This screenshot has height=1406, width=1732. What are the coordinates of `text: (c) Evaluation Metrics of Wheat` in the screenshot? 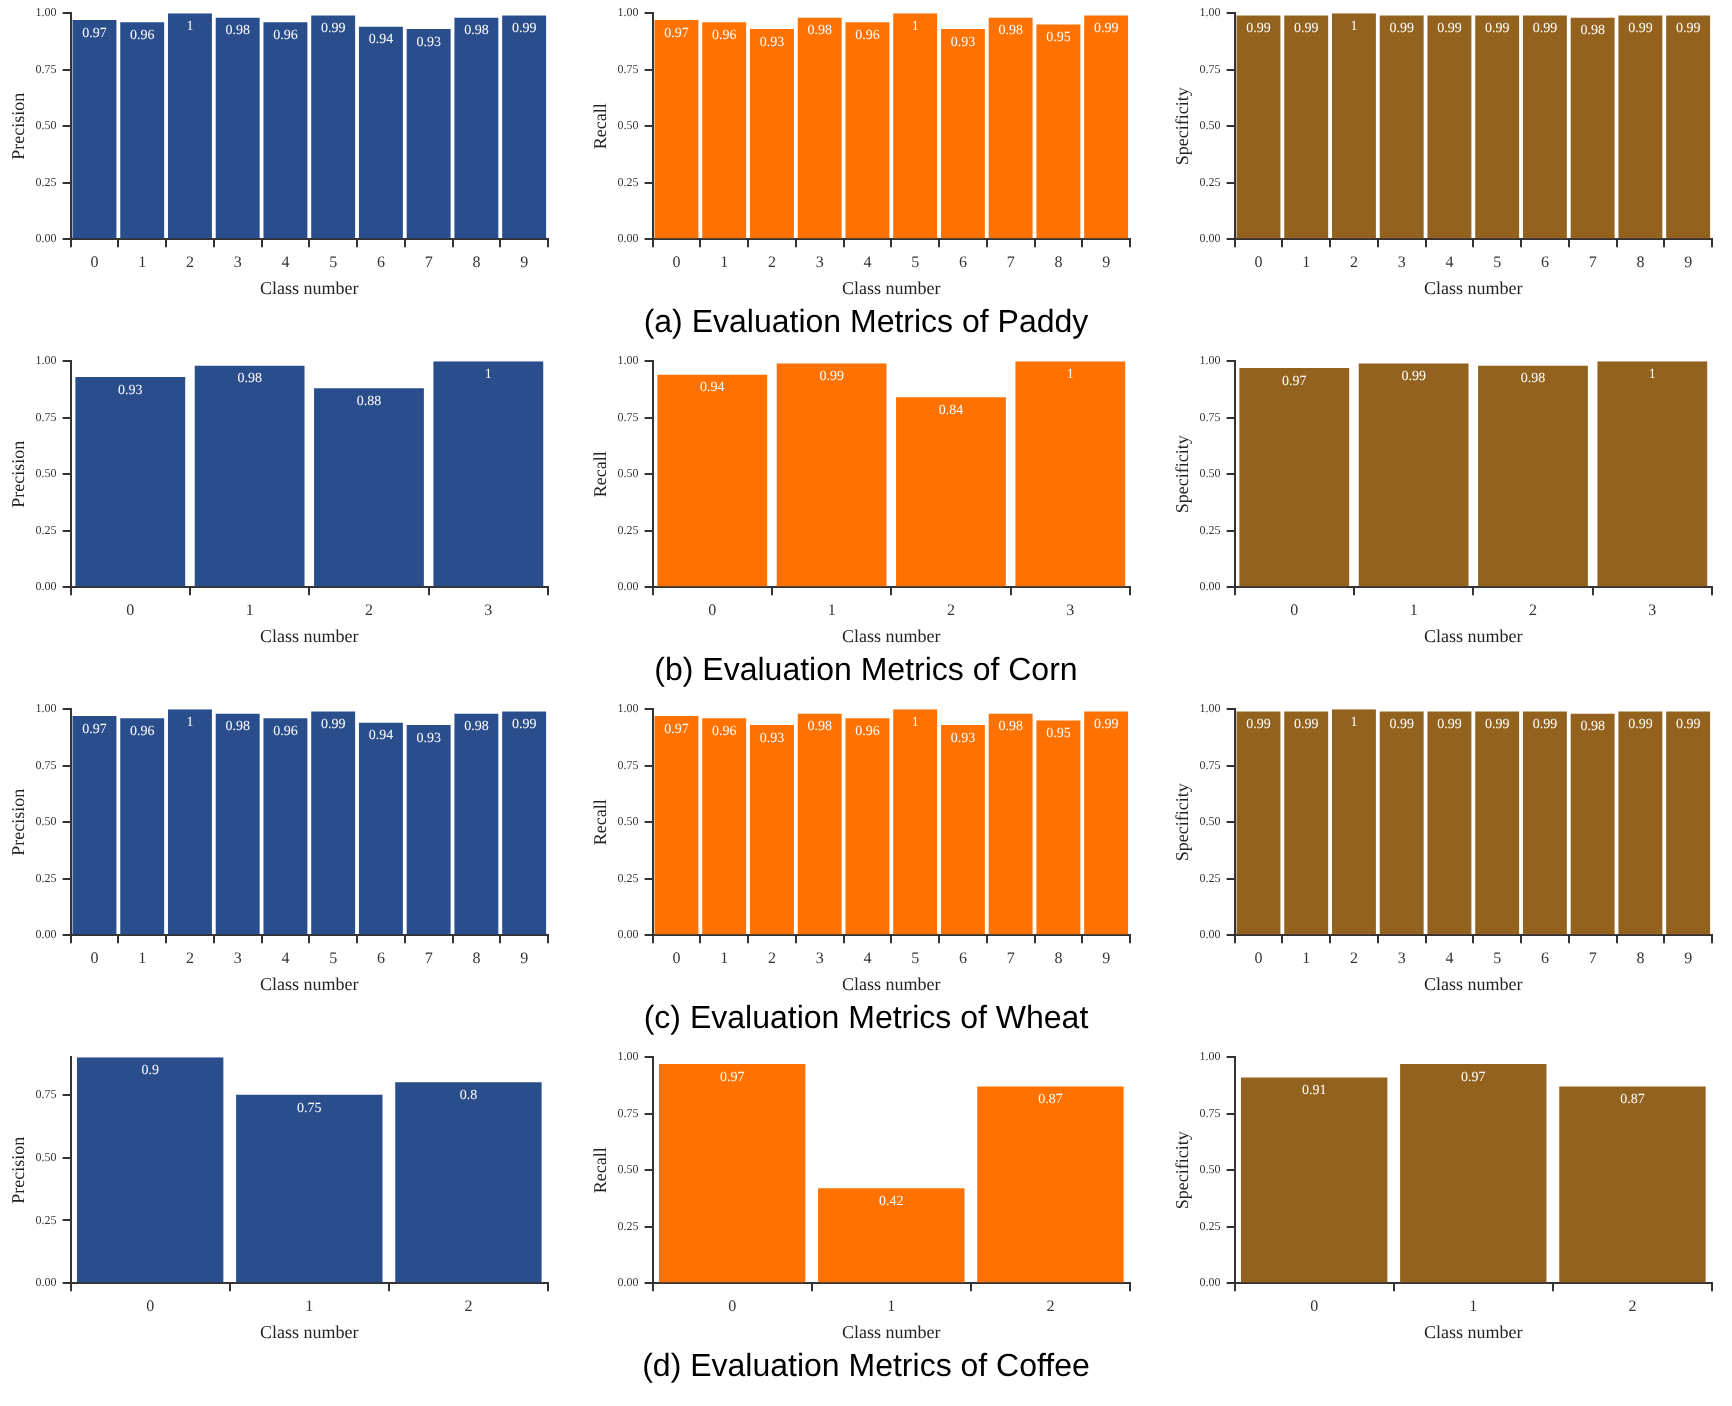 It's located at (866, 1020).